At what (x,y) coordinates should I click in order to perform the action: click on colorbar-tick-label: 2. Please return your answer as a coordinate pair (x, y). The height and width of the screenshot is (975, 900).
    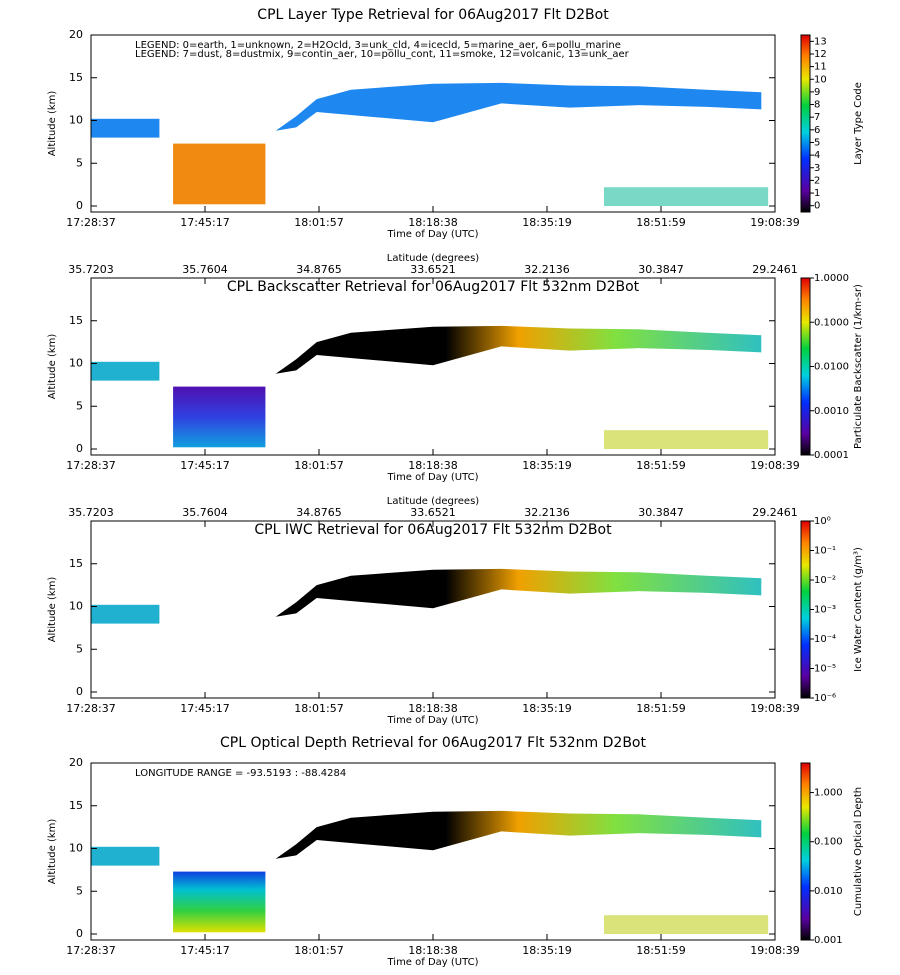
    Looking at the image, I should click on (817, 180).